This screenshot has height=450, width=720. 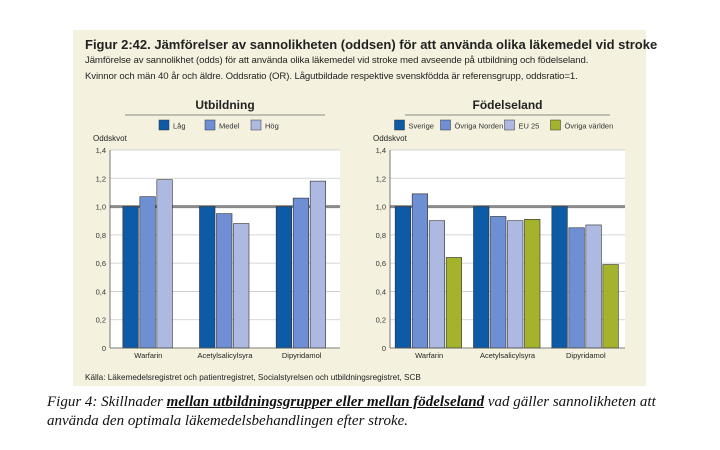 I want to click on bar-eu-25-acetylsalicylsyra, so click(x=515, y=284).